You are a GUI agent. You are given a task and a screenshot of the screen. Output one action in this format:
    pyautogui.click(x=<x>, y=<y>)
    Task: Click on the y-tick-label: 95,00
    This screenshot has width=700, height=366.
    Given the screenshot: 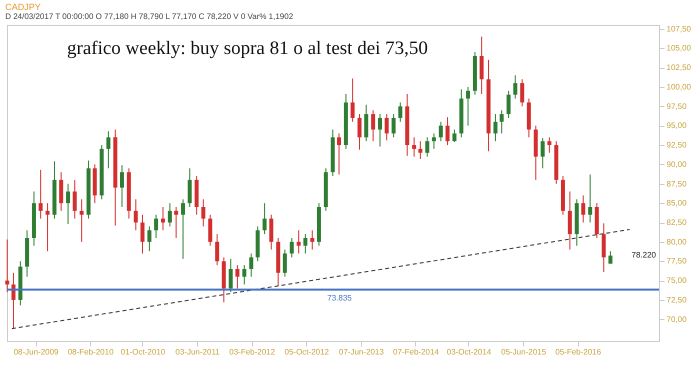 What is the action you would take?
    pyautogui.click(x=677, y=125)
    